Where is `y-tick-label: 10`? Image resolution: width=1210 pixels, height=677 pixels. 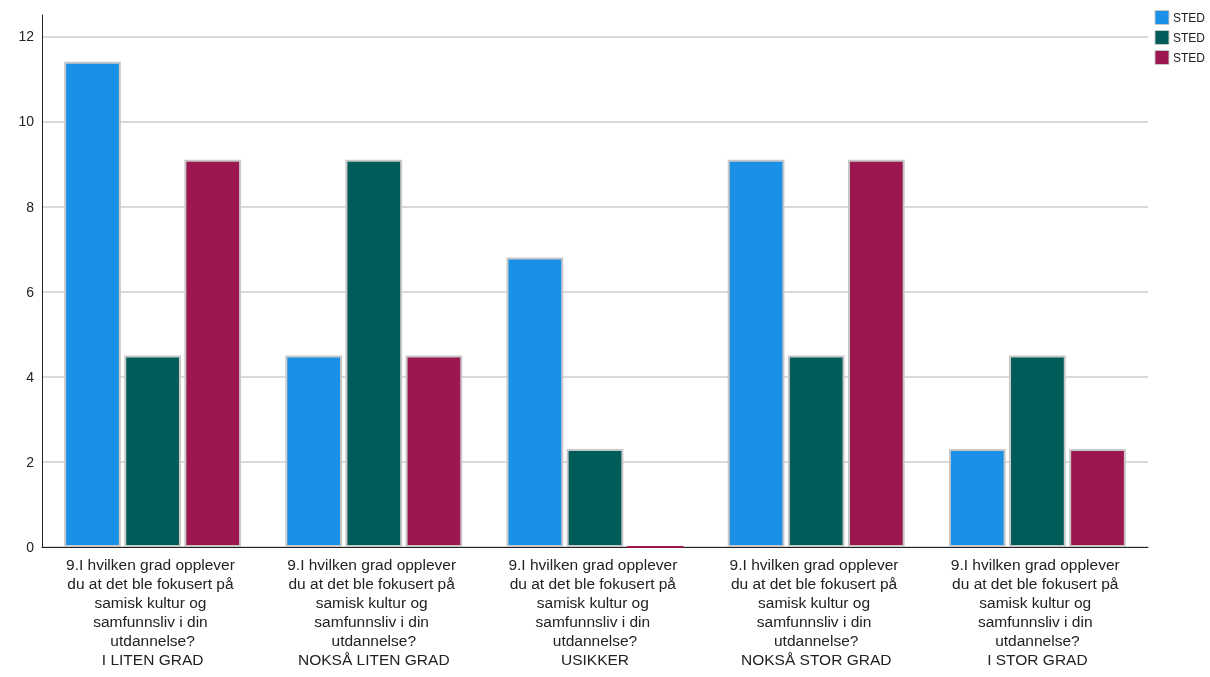 y-tick-label: 10 is located at coordinates (26, 121).